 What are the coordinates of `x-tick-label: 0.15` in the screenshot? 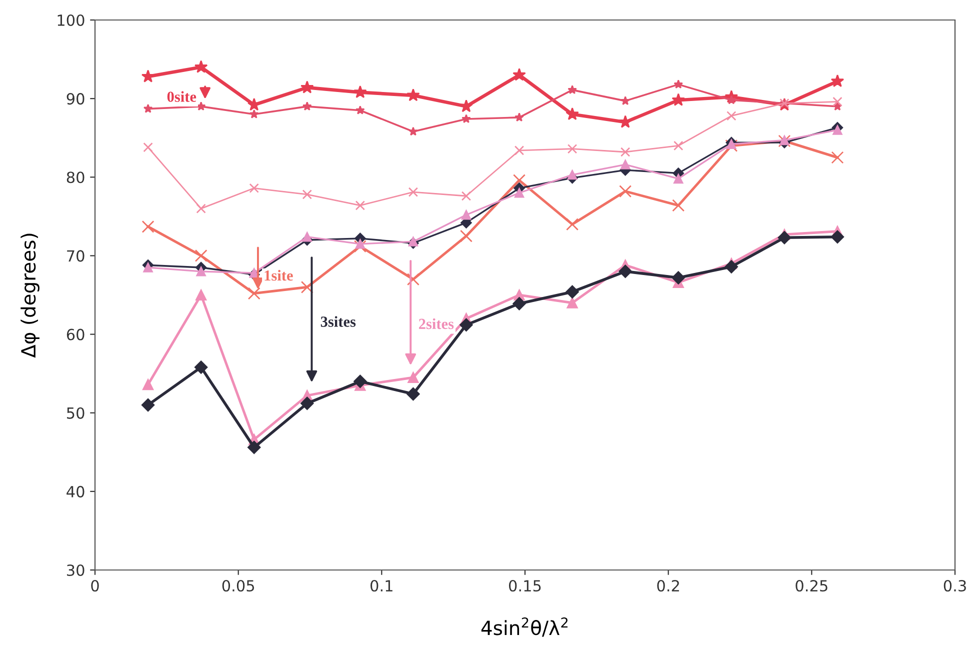 It's located at (525, 586).